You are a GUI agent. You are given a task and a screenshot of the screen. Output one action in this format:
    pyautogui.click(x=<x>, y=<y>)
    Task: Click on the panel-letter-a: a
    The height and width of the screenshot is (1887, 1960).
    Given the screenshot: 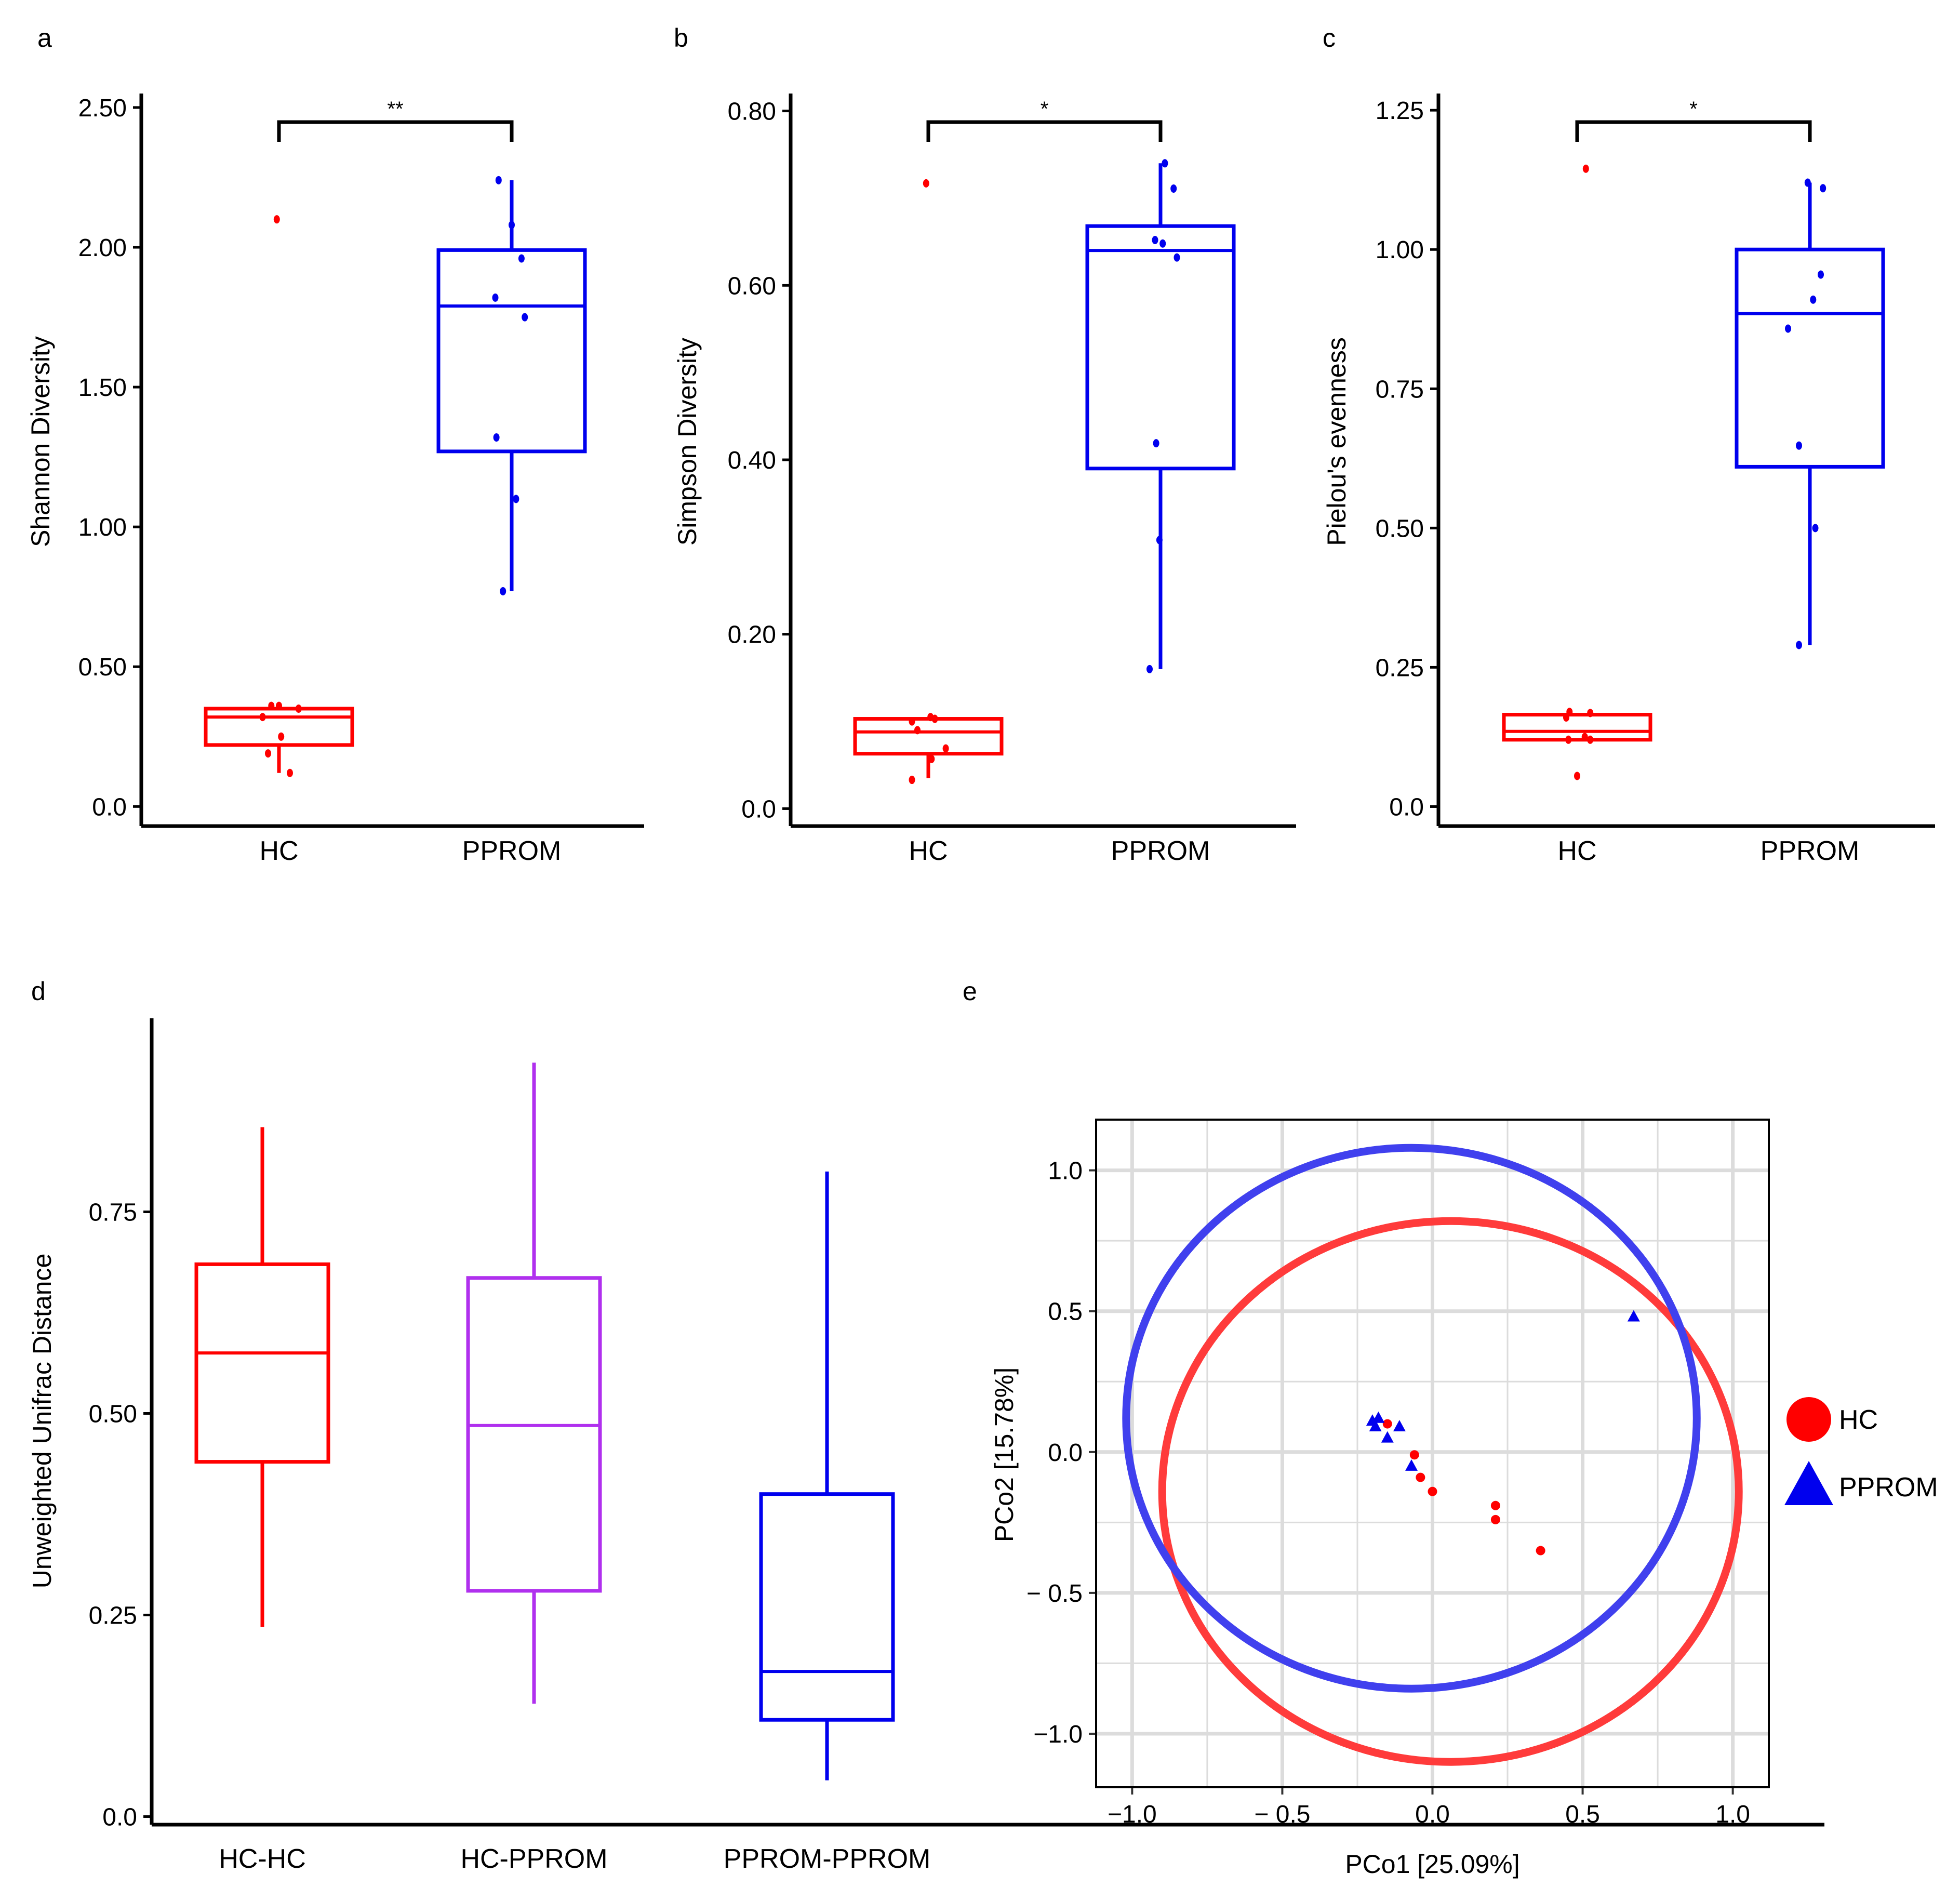 What is the action you would take?
    pyautogui.click(x=44, y=37)
    